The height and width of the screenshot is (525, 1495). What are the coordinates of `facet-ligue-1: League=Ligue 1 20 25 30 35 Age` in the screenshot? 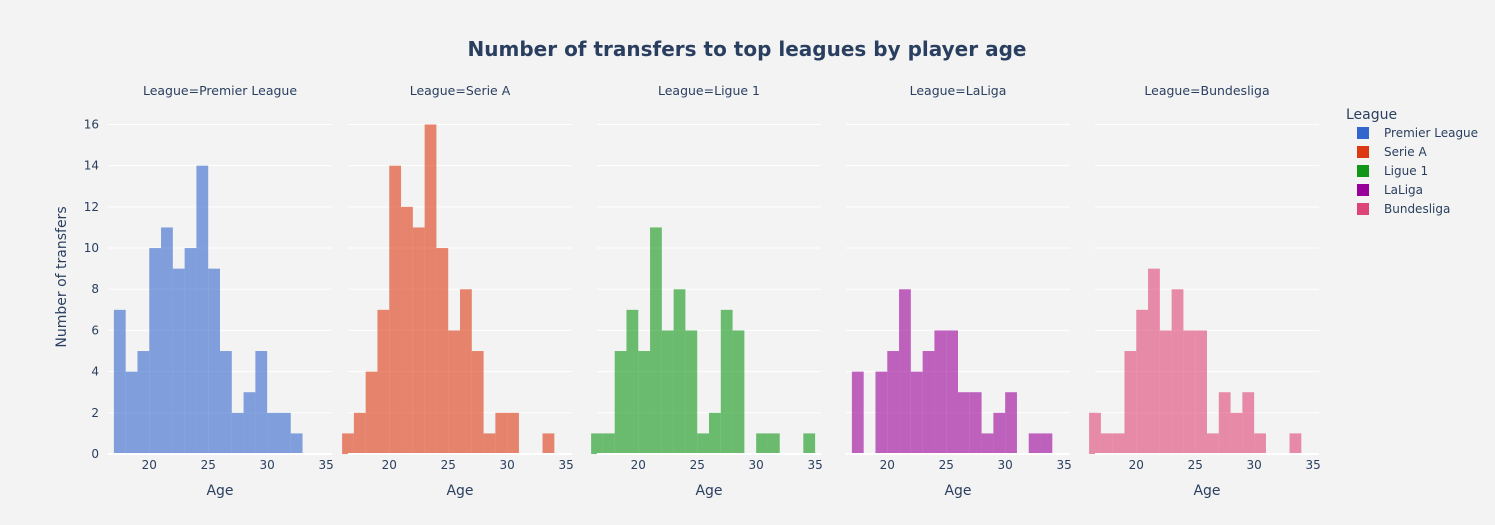 It's located at (707, 291).